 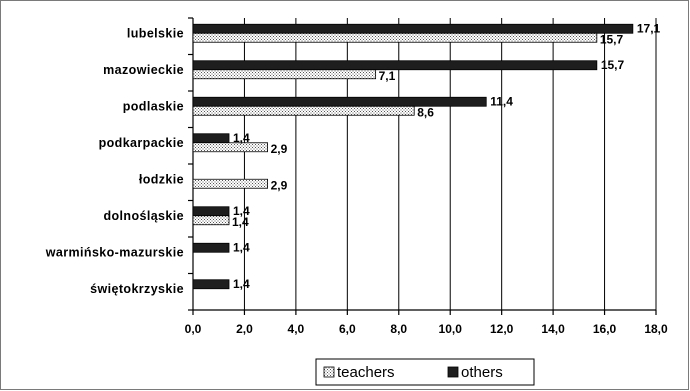 What do you see at coordinates (366, 372) in the screenshot?
I see `legend-label-teachers: teachers` at bounding box center [366, 372].